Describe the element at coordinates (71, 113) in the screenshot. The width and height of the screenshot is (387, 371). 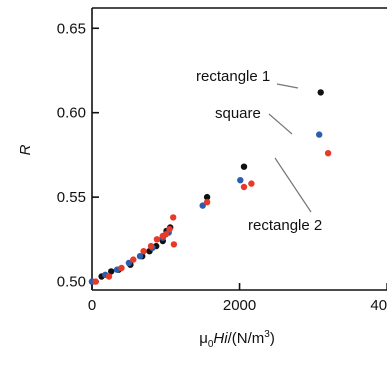
I see `y-tick-label: 0.60` at that location.